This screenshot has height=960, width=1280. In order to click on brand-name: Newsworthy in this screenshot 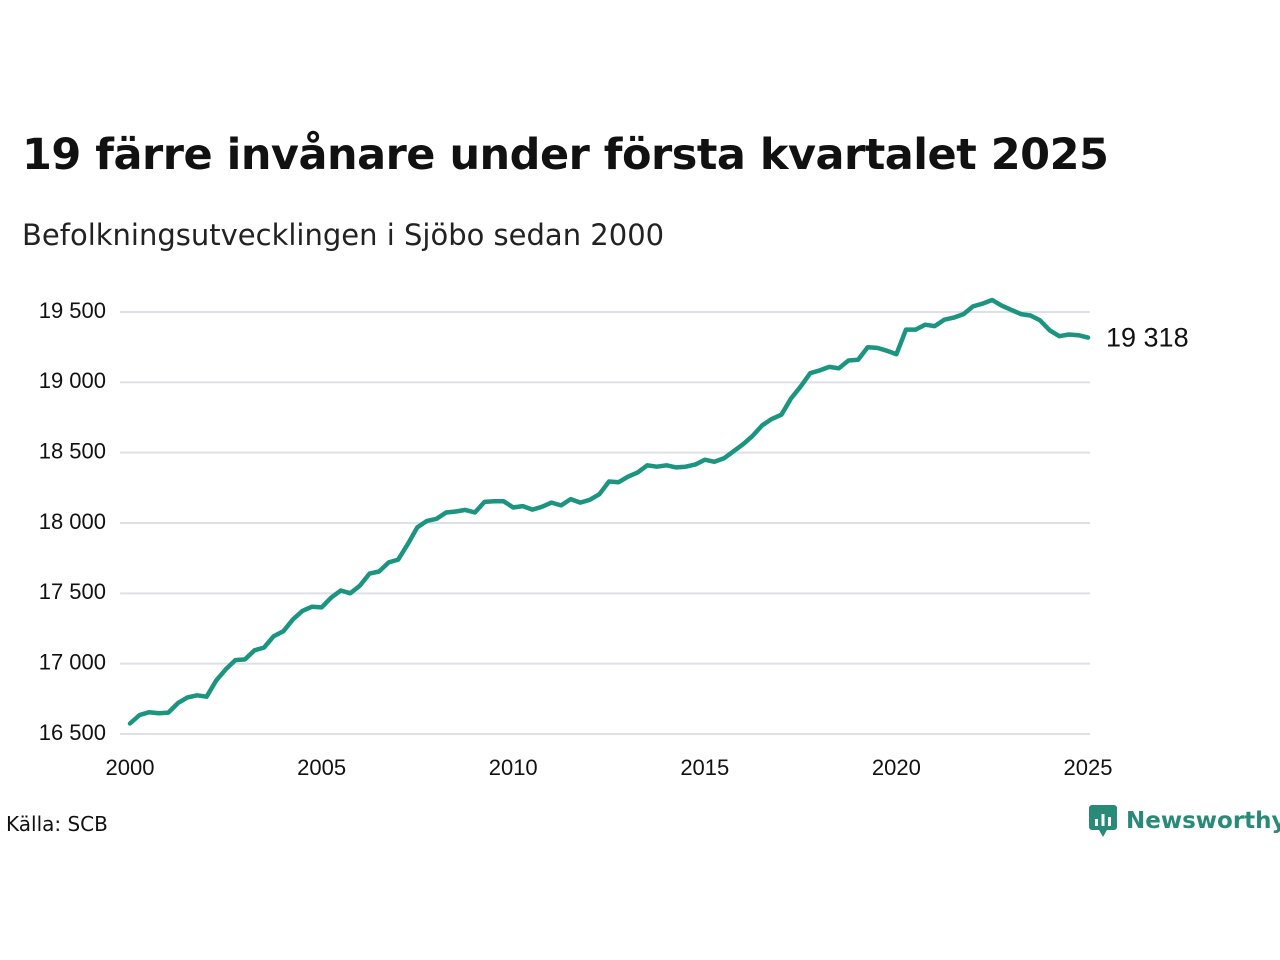, I will do `click(1203, 821)`.